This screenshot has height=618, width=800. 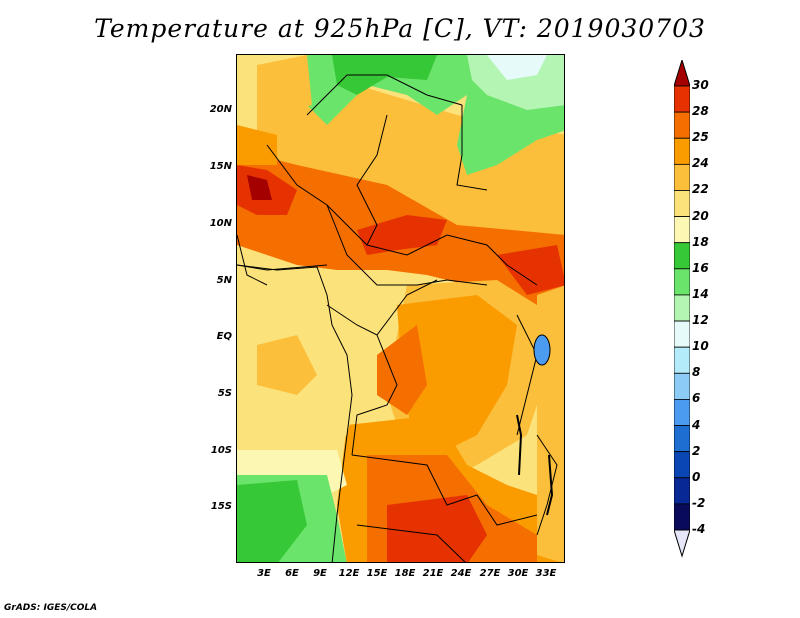 What do you see at coordinates (550, 485) in the screenshot?
I see `lake-malawi` at bounding box center [550, 485].